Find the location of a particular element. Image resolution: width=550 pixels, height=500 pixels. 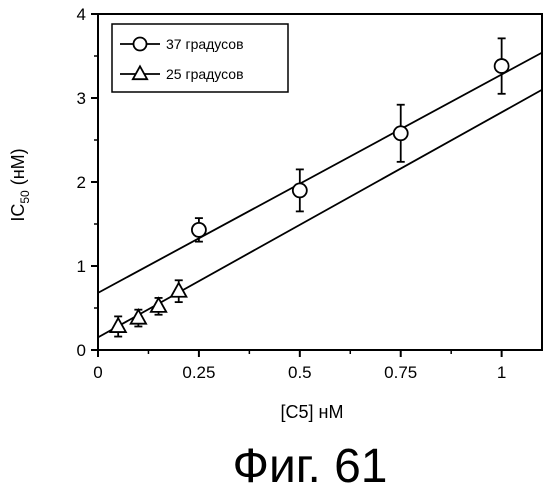

y-axis-title: IC50 (нМ) is located at coordinates (20, 184).